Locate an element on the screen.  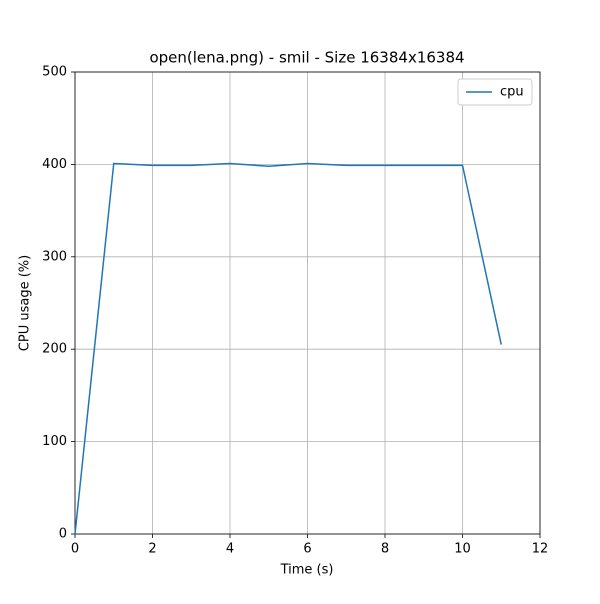
x-tick-label: 4 is located at coordinates (230, 549).